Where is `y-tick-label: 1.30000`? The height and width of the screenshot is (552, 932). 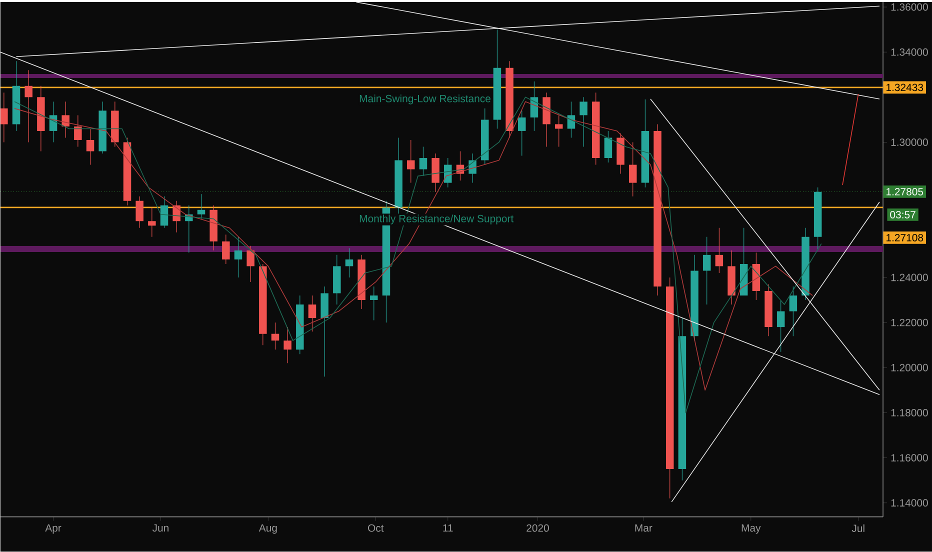 y-tick-label: 1.30000 is located at coordinates (909, 142).